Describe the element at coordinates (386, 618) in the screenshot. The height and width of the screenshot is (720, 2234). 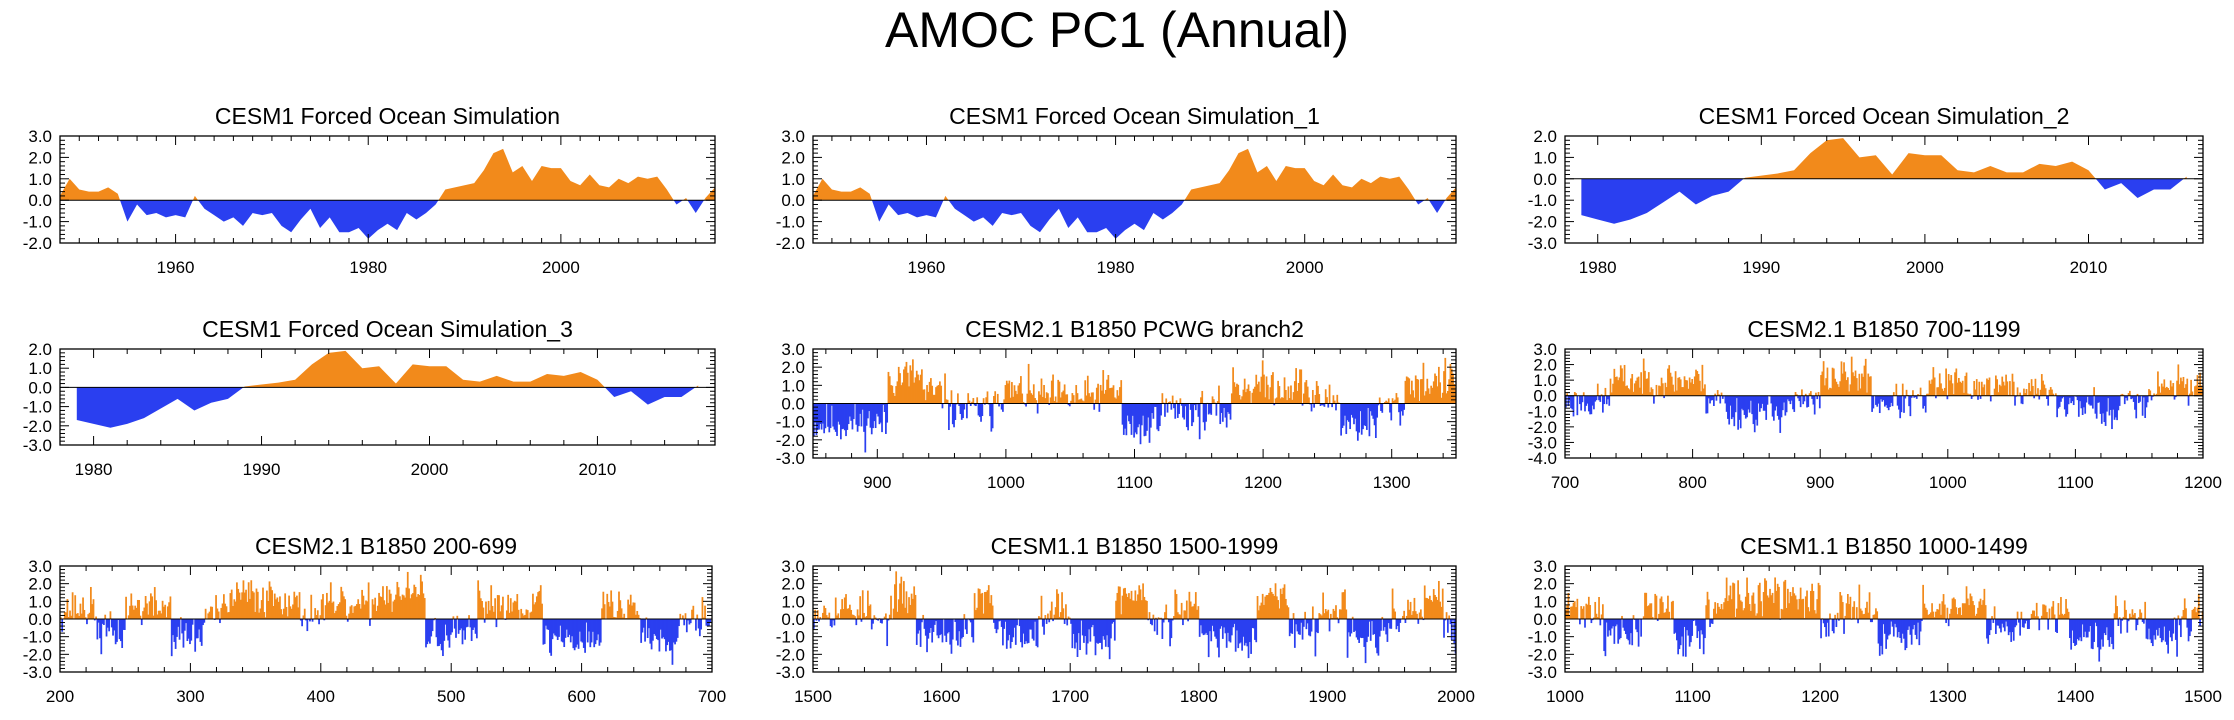
I see `panel-7-data` at that location.